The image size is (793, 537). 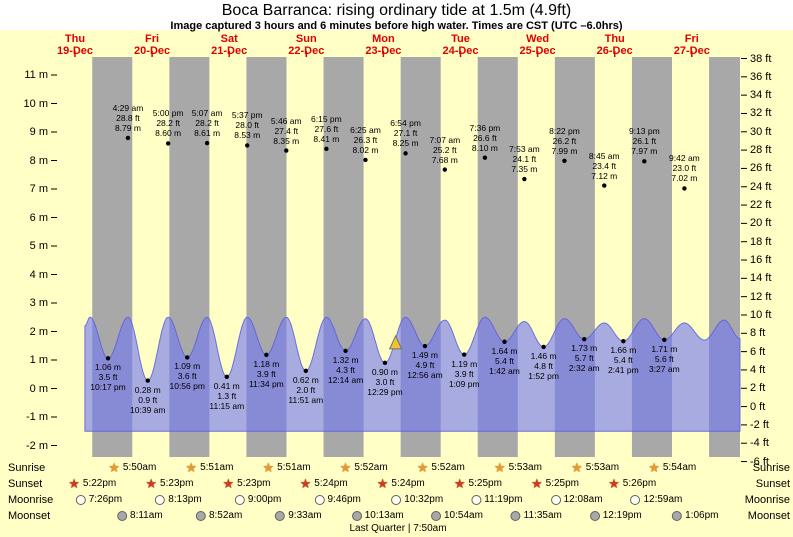 I want to click on astro-time: 12:19pm, so click(x=622, y=515).